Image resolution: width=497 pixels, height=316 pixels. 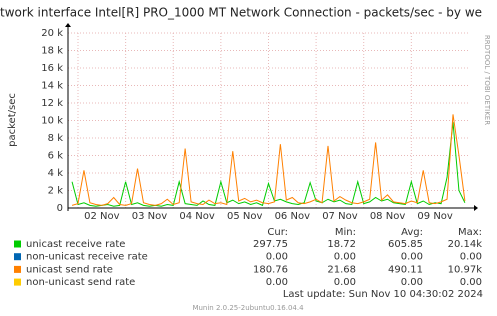 I want to click on y-tick-label: 0, so click(x=60, y=208).